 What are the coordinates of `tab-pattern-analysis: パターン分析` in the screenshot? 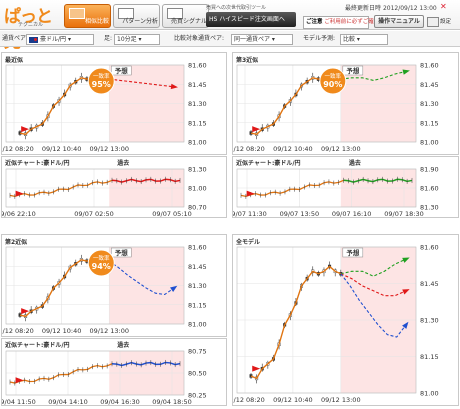 It's located at (136, 16).